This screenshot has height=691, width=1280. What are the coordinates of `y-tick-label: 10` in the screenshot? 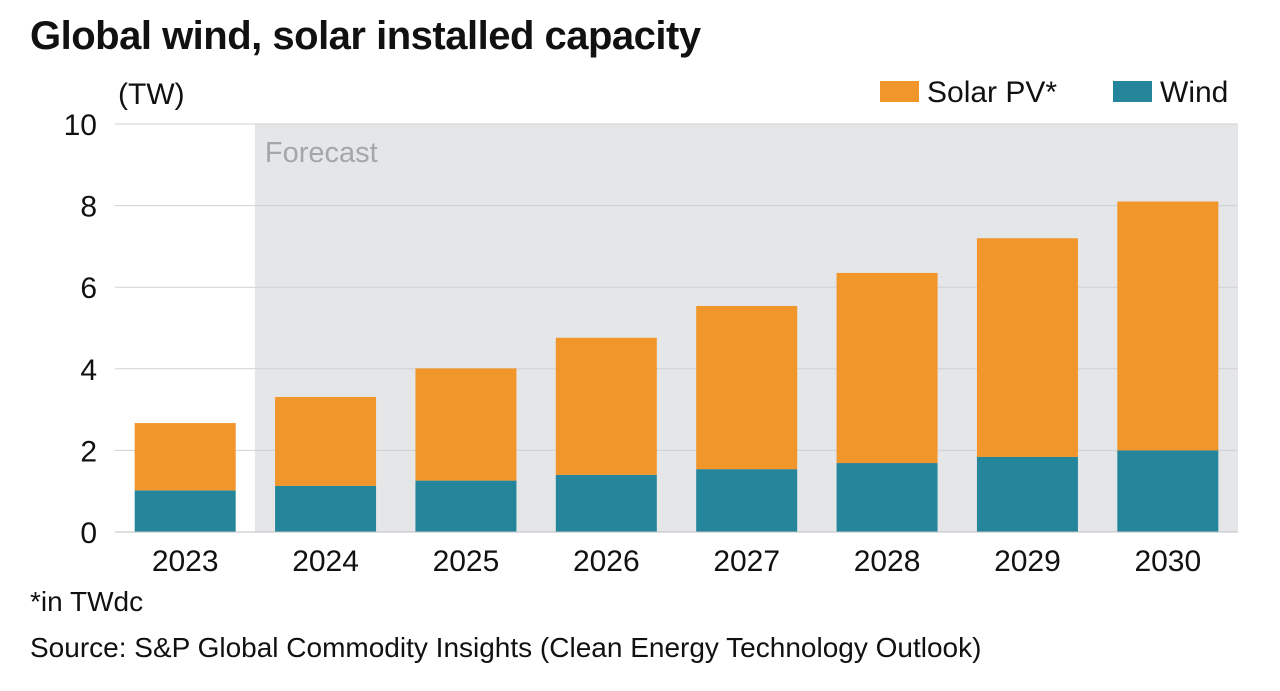 It's located at (80, 125).